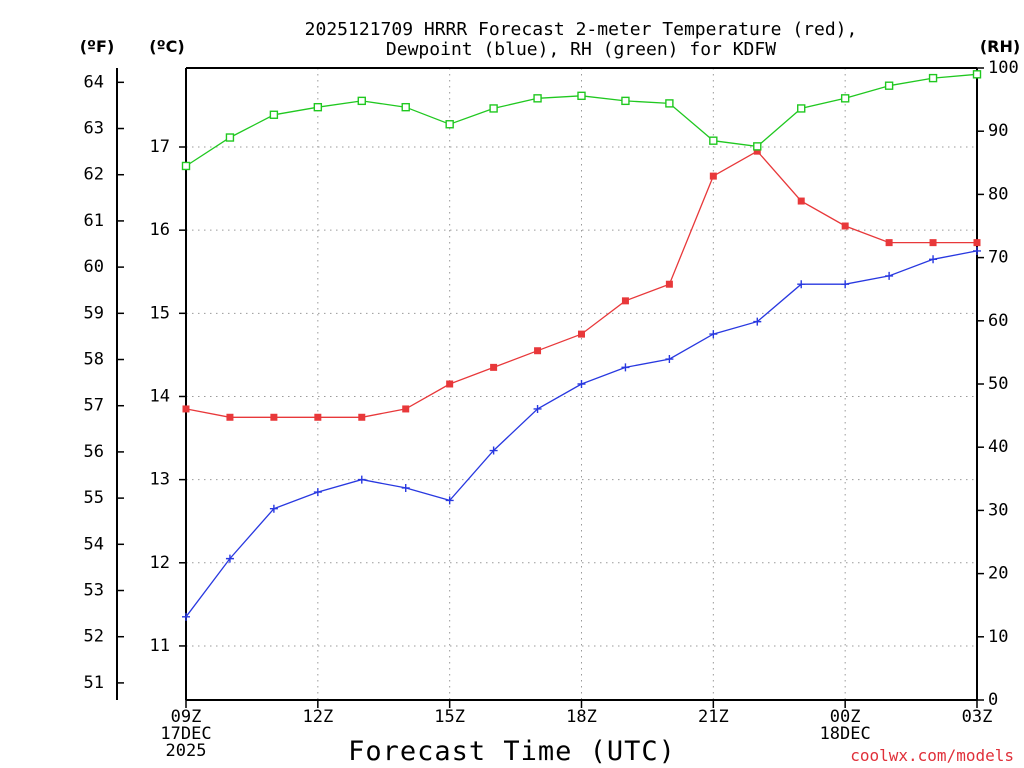 The image size is (1024, 768). Describe the element at coordinates (998, 574) in the screenshot. I see `rh-tick-label: 20` at that location.